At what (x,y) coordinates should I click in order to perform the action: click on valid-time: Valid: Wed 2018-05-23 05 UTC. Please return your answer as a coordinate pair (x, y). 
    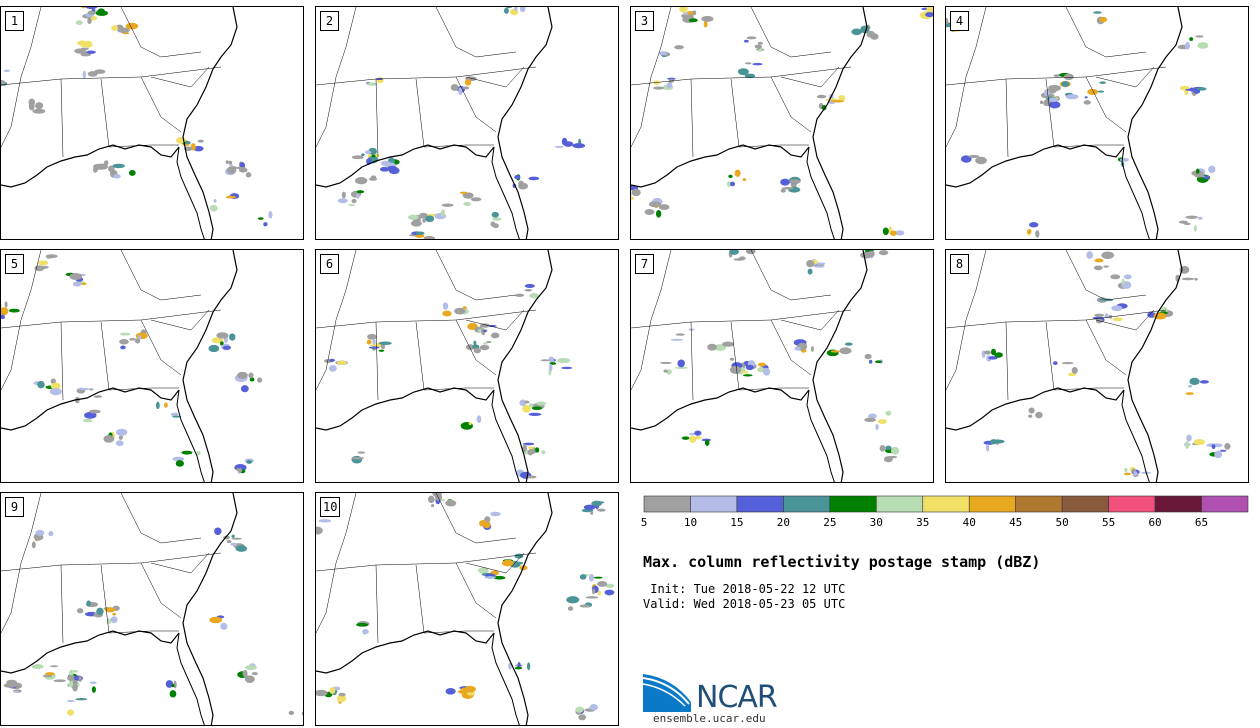
    Looking at the image, I should click on (744, 604).